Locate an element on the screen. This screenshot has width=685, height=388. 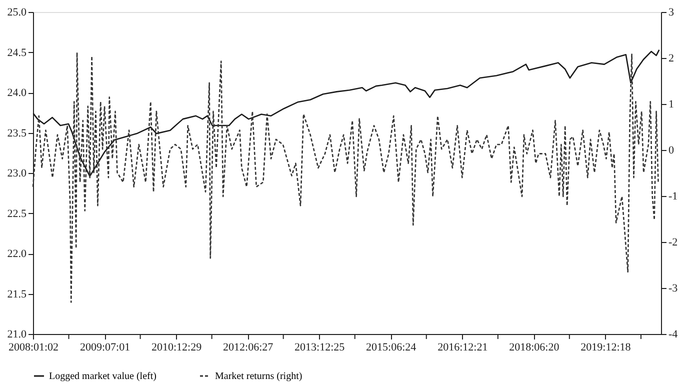
y-tick-label: 21.5 is located at coordinates (17, 294).